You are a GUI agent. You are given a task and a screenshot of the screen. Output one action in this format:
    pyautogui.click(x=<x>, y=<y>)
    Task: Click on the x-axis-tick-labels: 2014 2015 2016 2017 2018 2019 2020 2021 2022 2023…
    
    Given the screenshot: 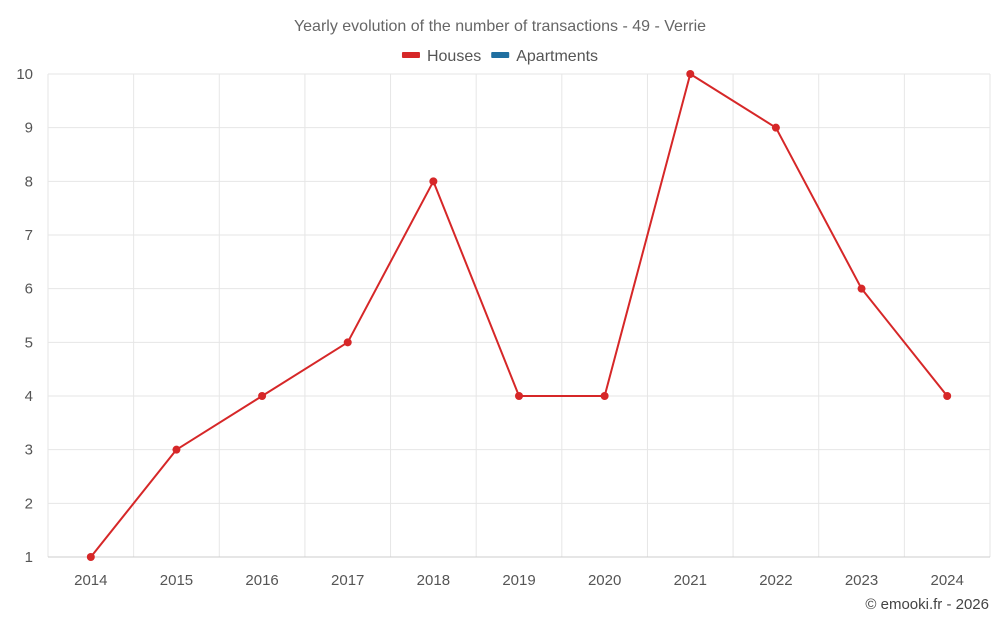 What is the action you would take?
    pyautogui.click(x=519, y=580)
    